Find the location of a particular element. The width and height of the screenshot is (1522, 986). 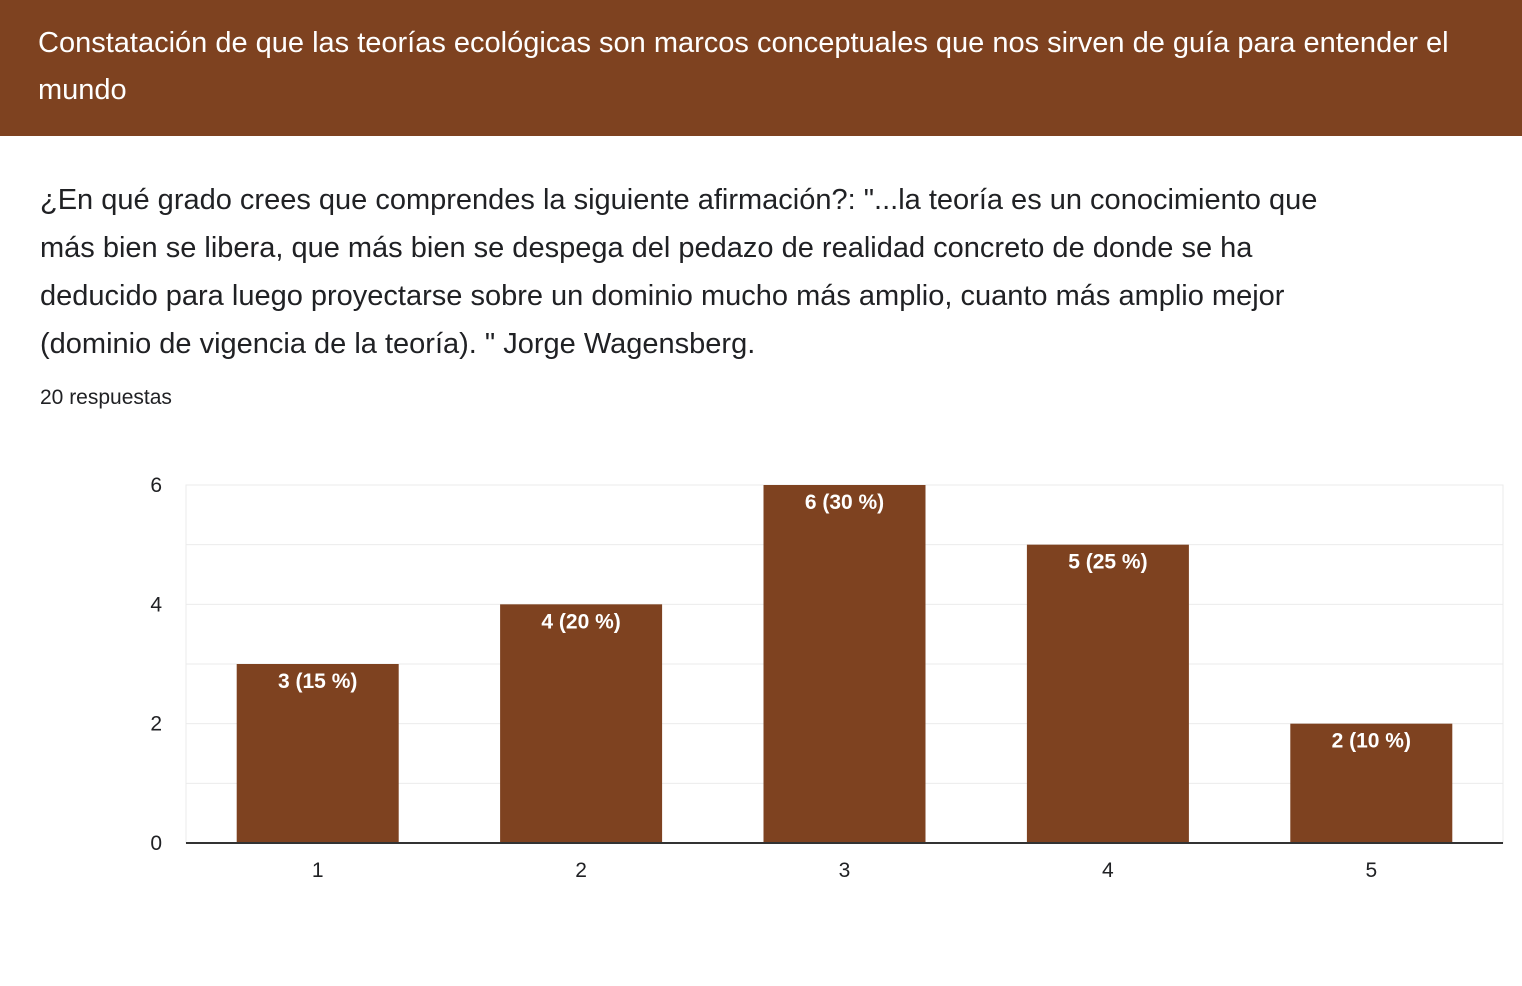

y-tick-label: 0 is located at coordinates (156, 843).